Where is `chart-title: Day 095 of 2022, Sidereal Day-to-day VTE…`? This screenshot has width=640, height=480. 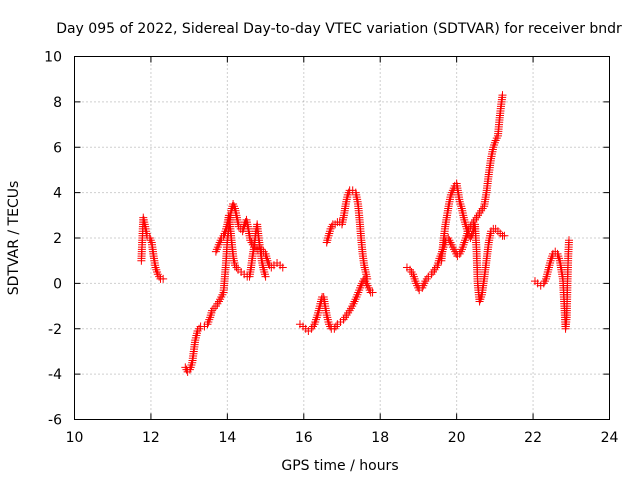 chart-title: Day 095 of 2022, Sidereal Day-to-day VTE… is located at coordinates (339, 29).